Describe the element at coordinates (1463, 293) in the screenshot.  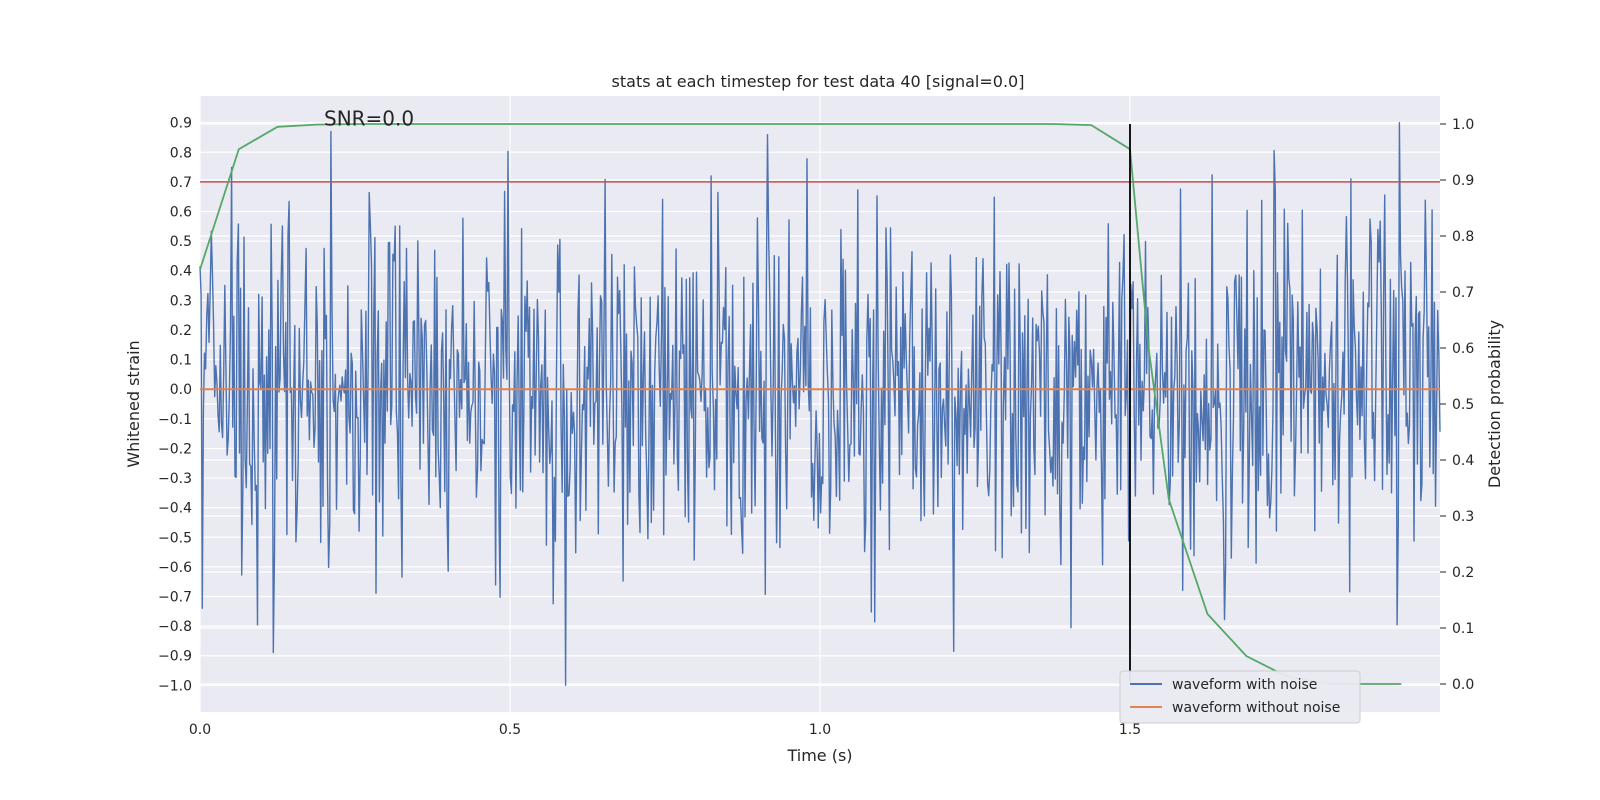
I see `y2-tick-label: 0.7` at that location.